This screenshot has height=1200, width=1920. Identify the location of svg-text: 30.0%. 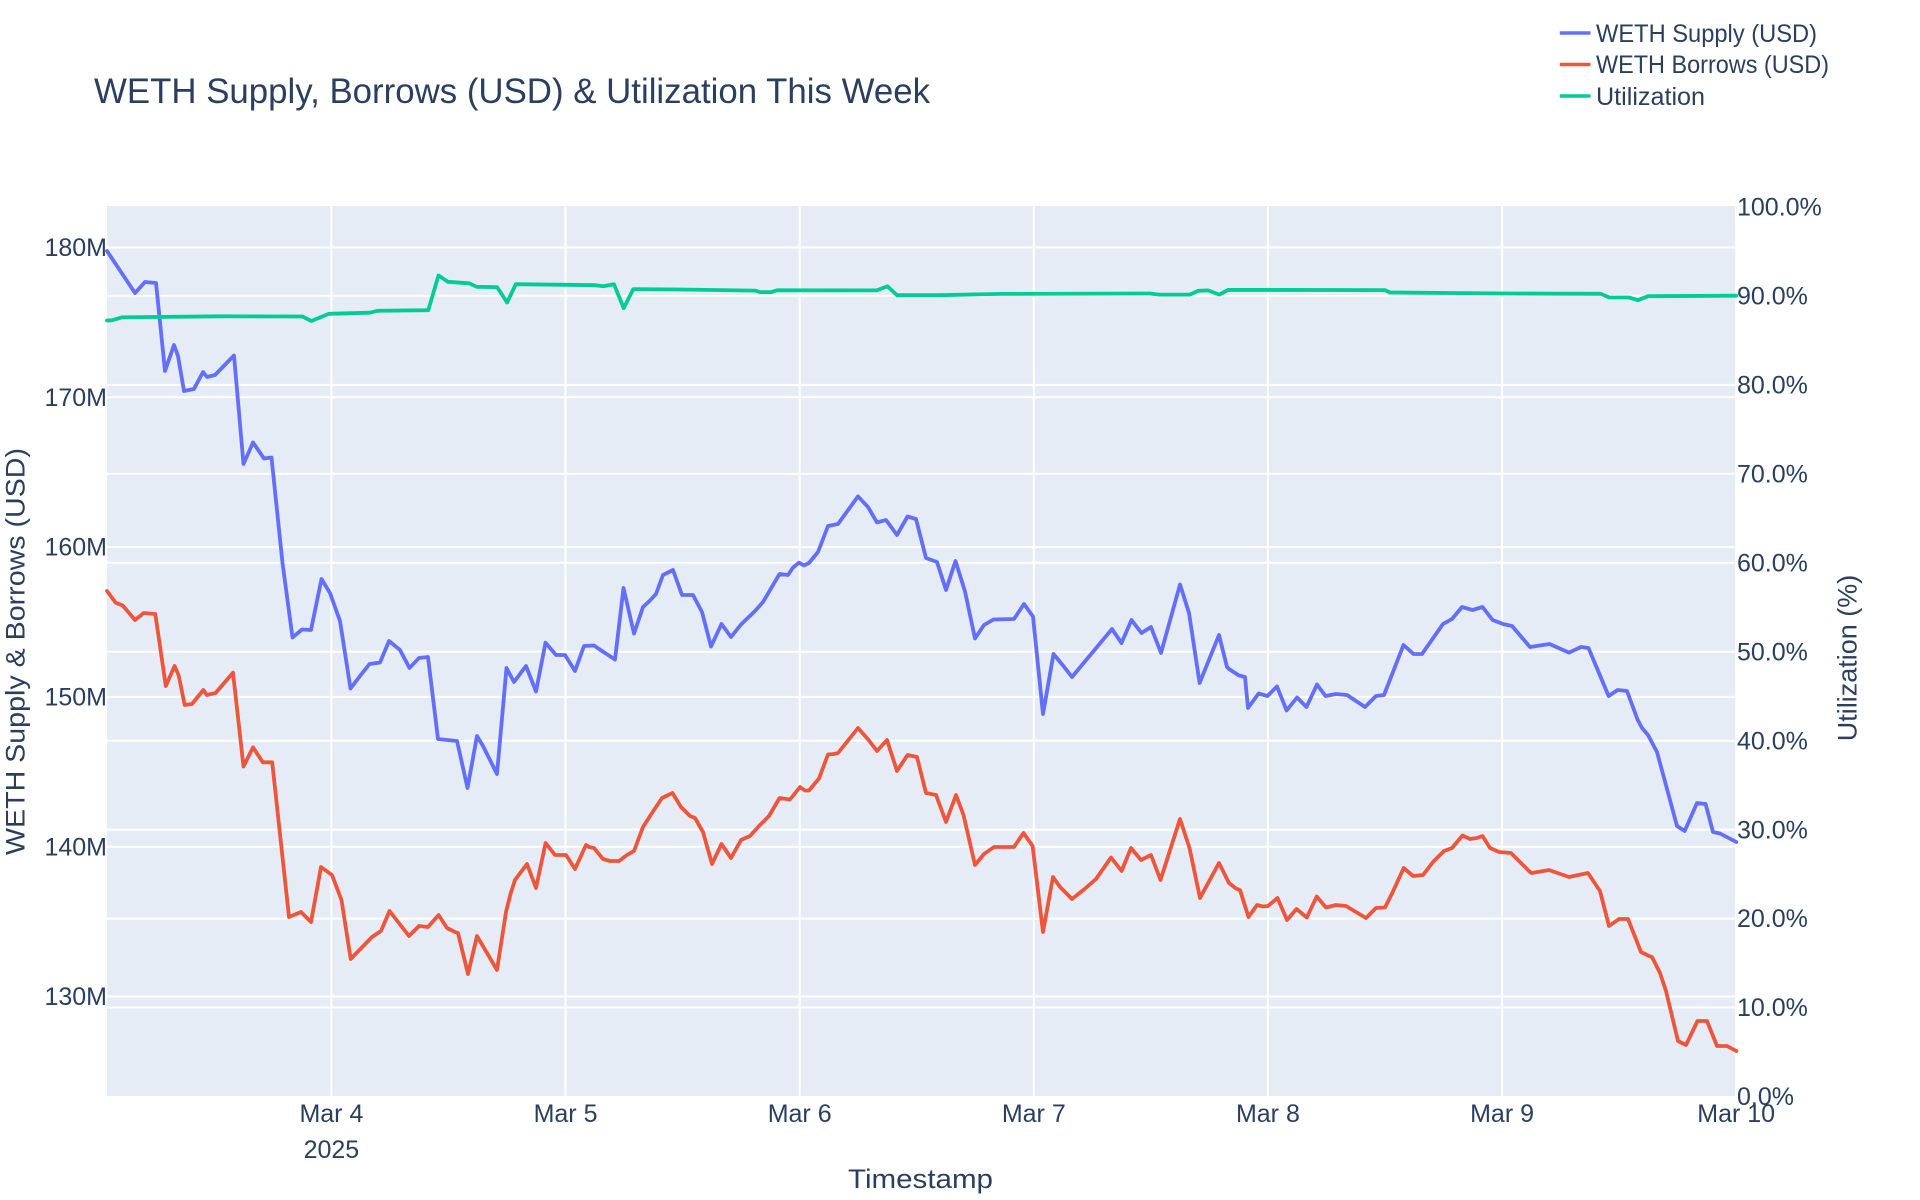
(1772, 830).